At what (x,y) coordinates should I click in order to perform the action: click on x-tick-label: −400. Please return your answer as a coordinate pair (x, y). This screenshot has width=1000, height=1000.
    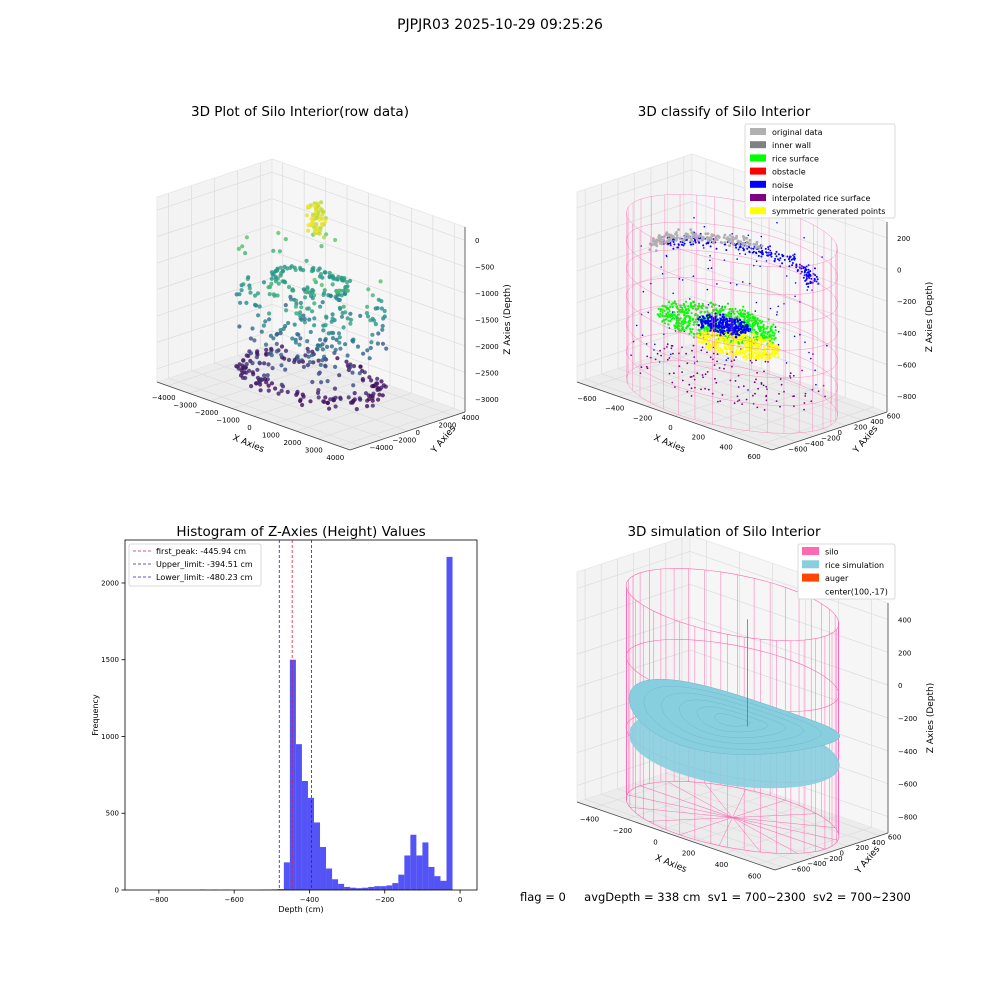
    Looking at the image, I should click on (309, 900).